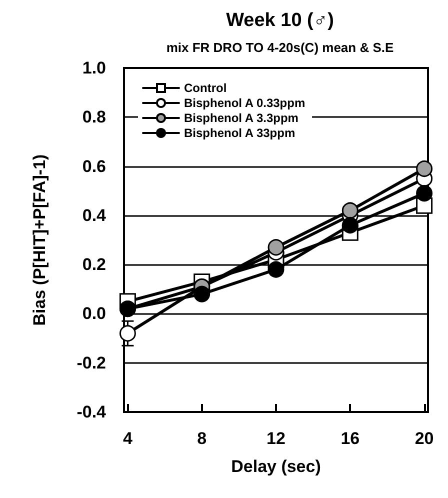 Image resolution: width=448 pixels, height=498 pixels. I want to click on x-tick-label: 12, so click(276, 438).